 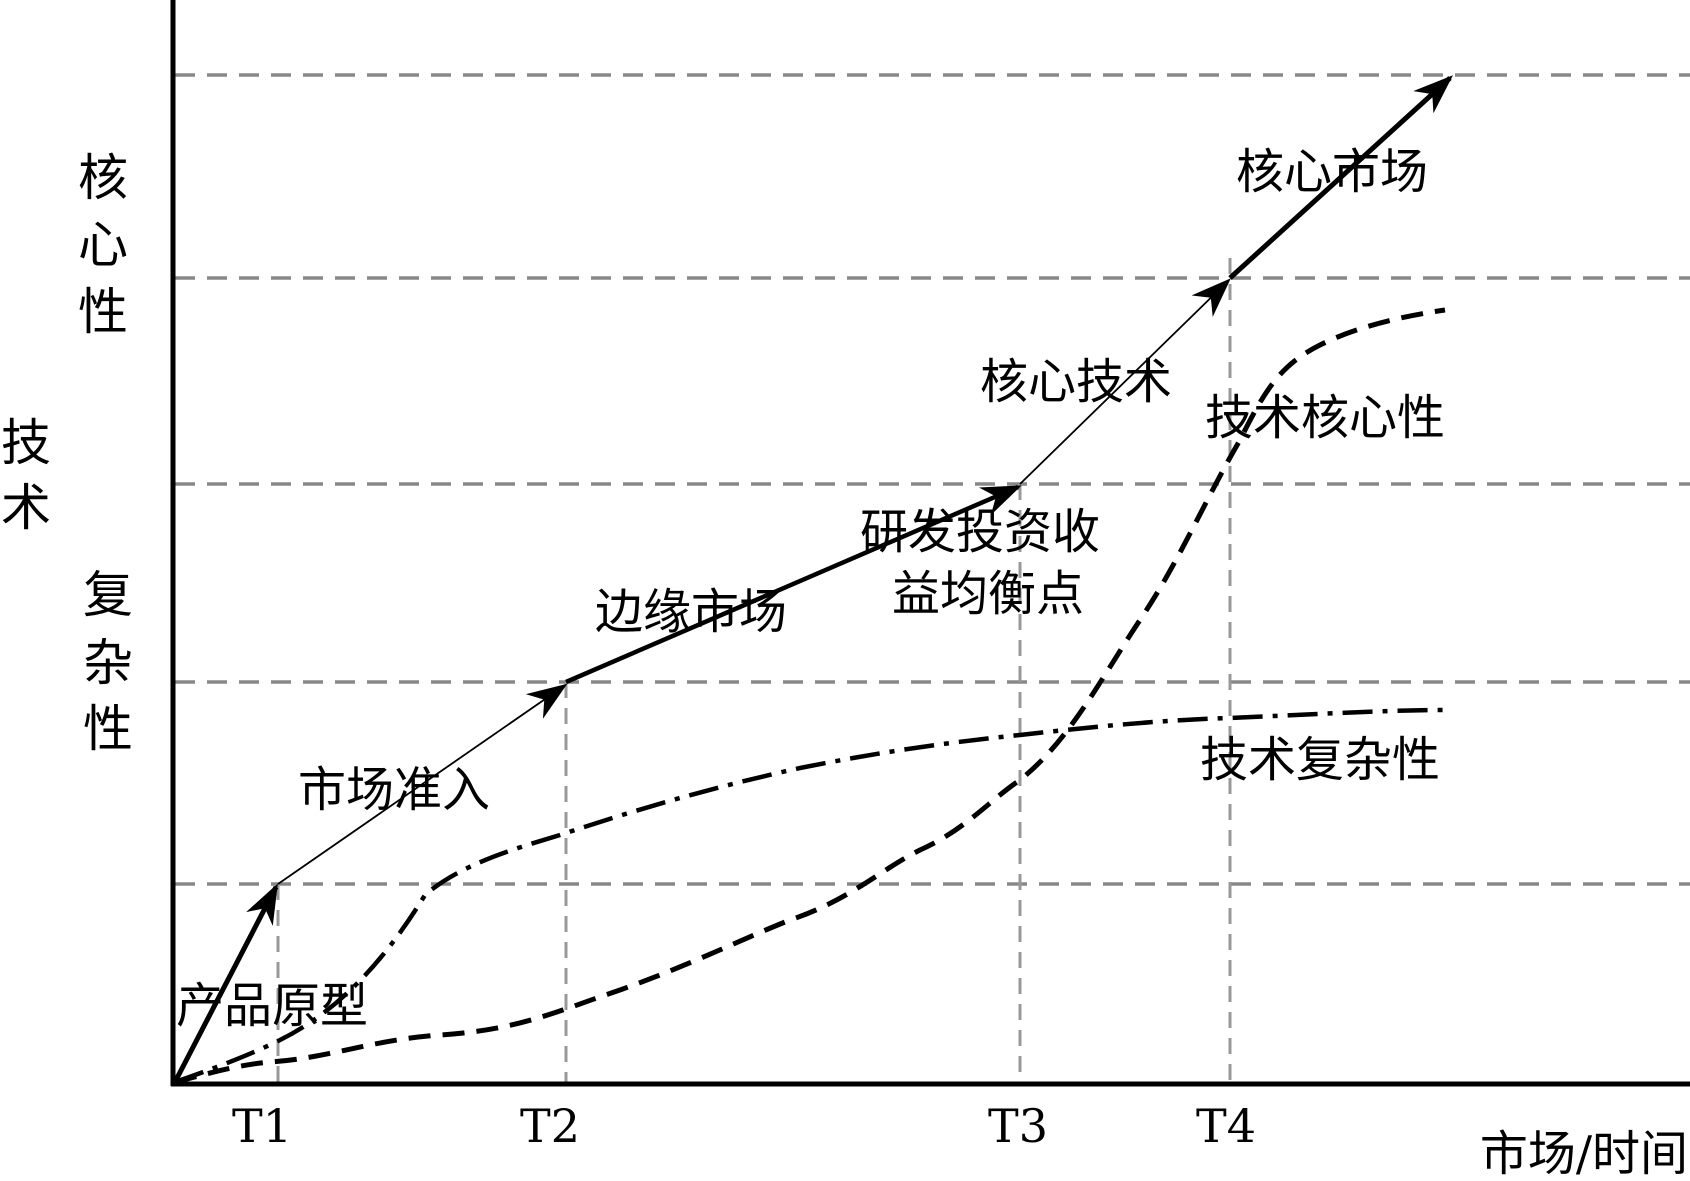 I want to click on y-axis-lower-label: 复 杂 性, so click(x=108, y=662).